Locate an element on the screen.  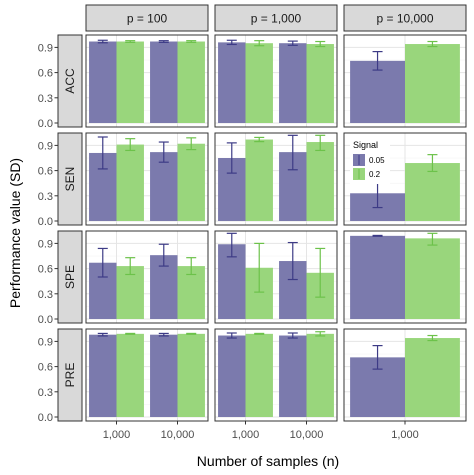
legend: Signal 0.05 0.2 is located at coordinates (370, 161).